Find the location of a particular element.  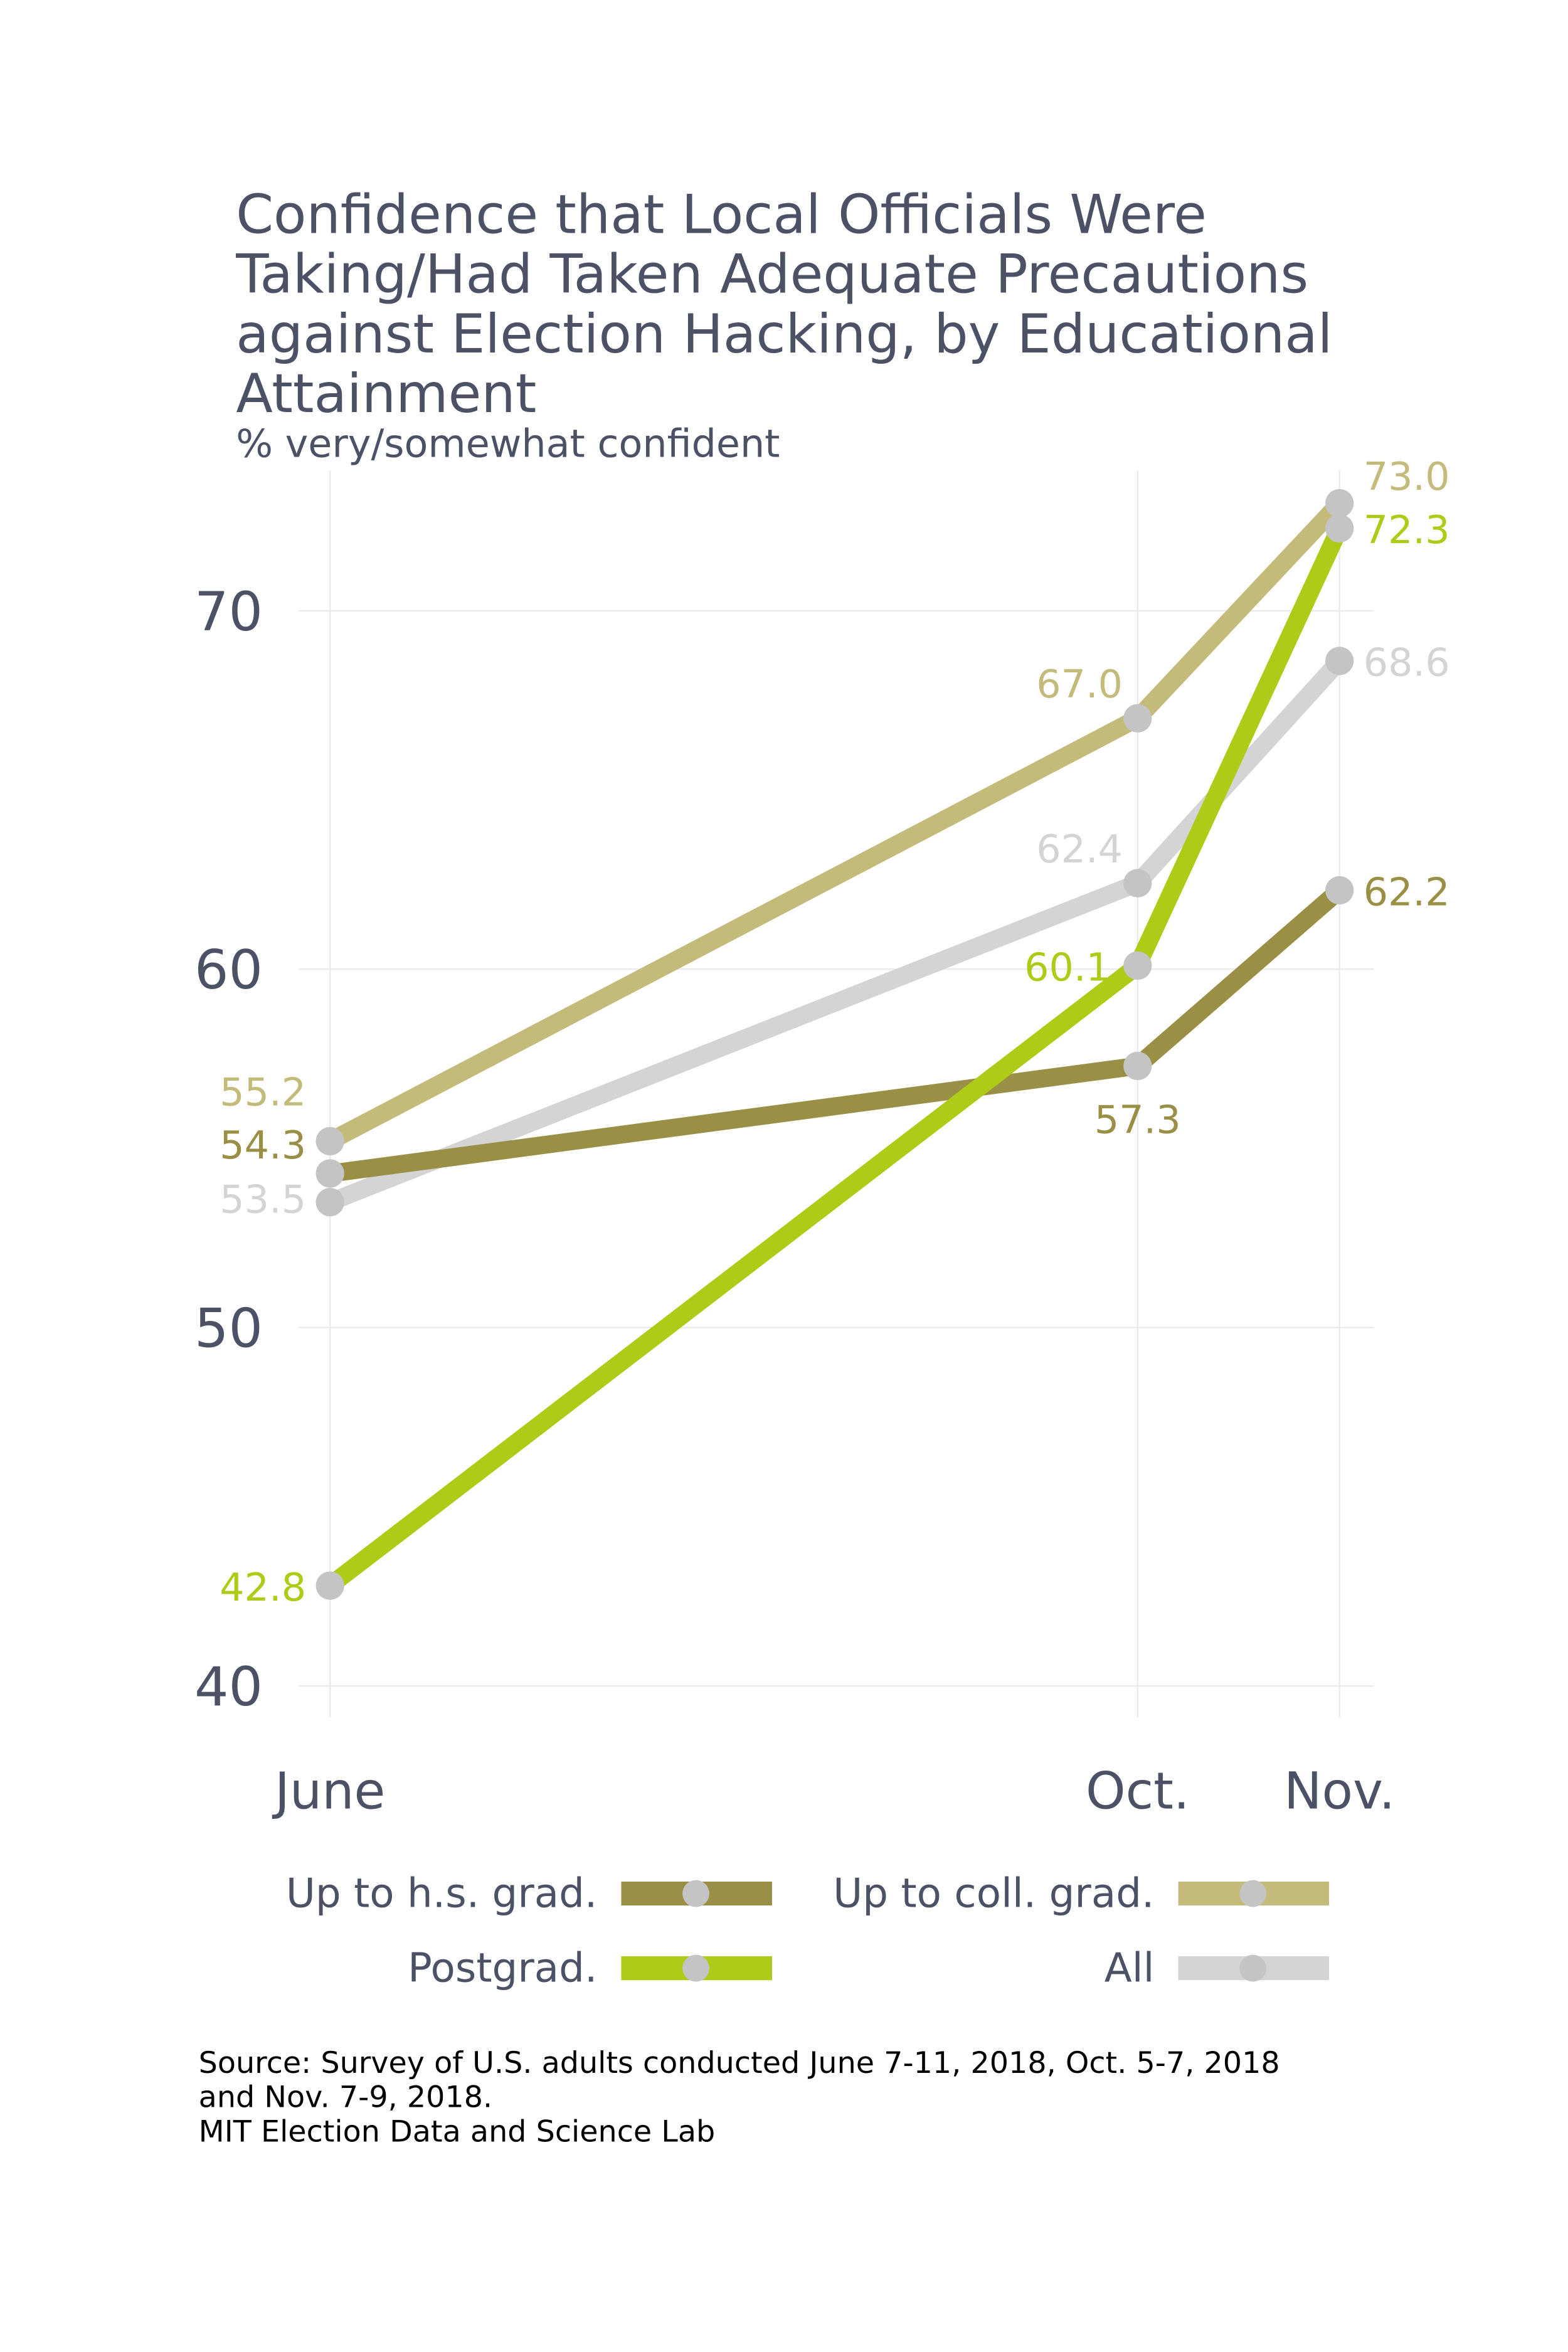

caption-line-2: and Nov. 7-9, 2018. is located at coordinates (346, 2097).